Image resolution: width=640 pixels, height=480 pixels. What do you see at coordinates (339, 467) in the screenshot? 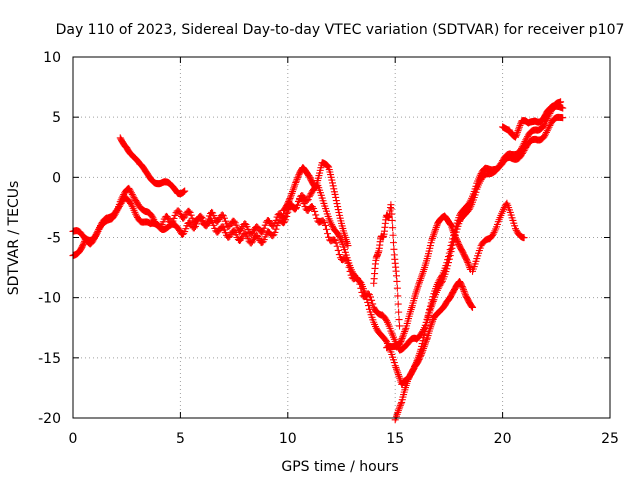
I see `x-axis-label: GPS time / hours` at bounding box center [339, 467].